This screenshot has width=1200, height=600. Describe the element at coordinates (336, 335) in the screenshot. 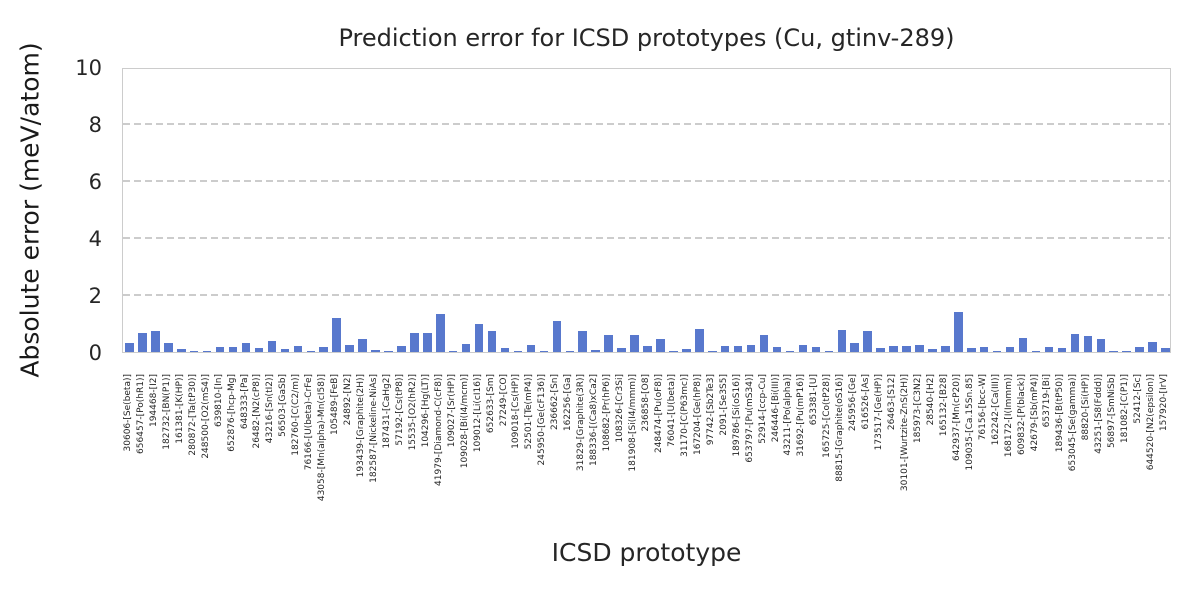

I see `bar-105489-[FeB]` at that location.